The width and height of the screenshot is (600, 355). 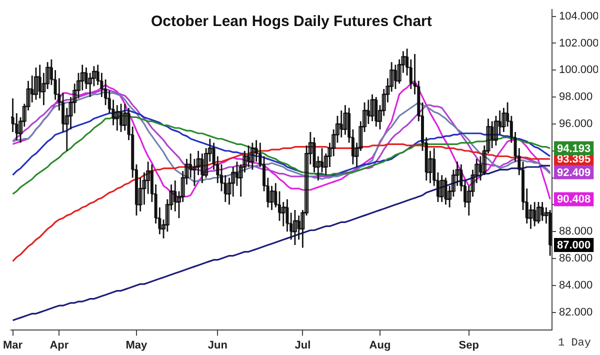 I want to click on x-tick-label: May, so click(x=137, y=345).